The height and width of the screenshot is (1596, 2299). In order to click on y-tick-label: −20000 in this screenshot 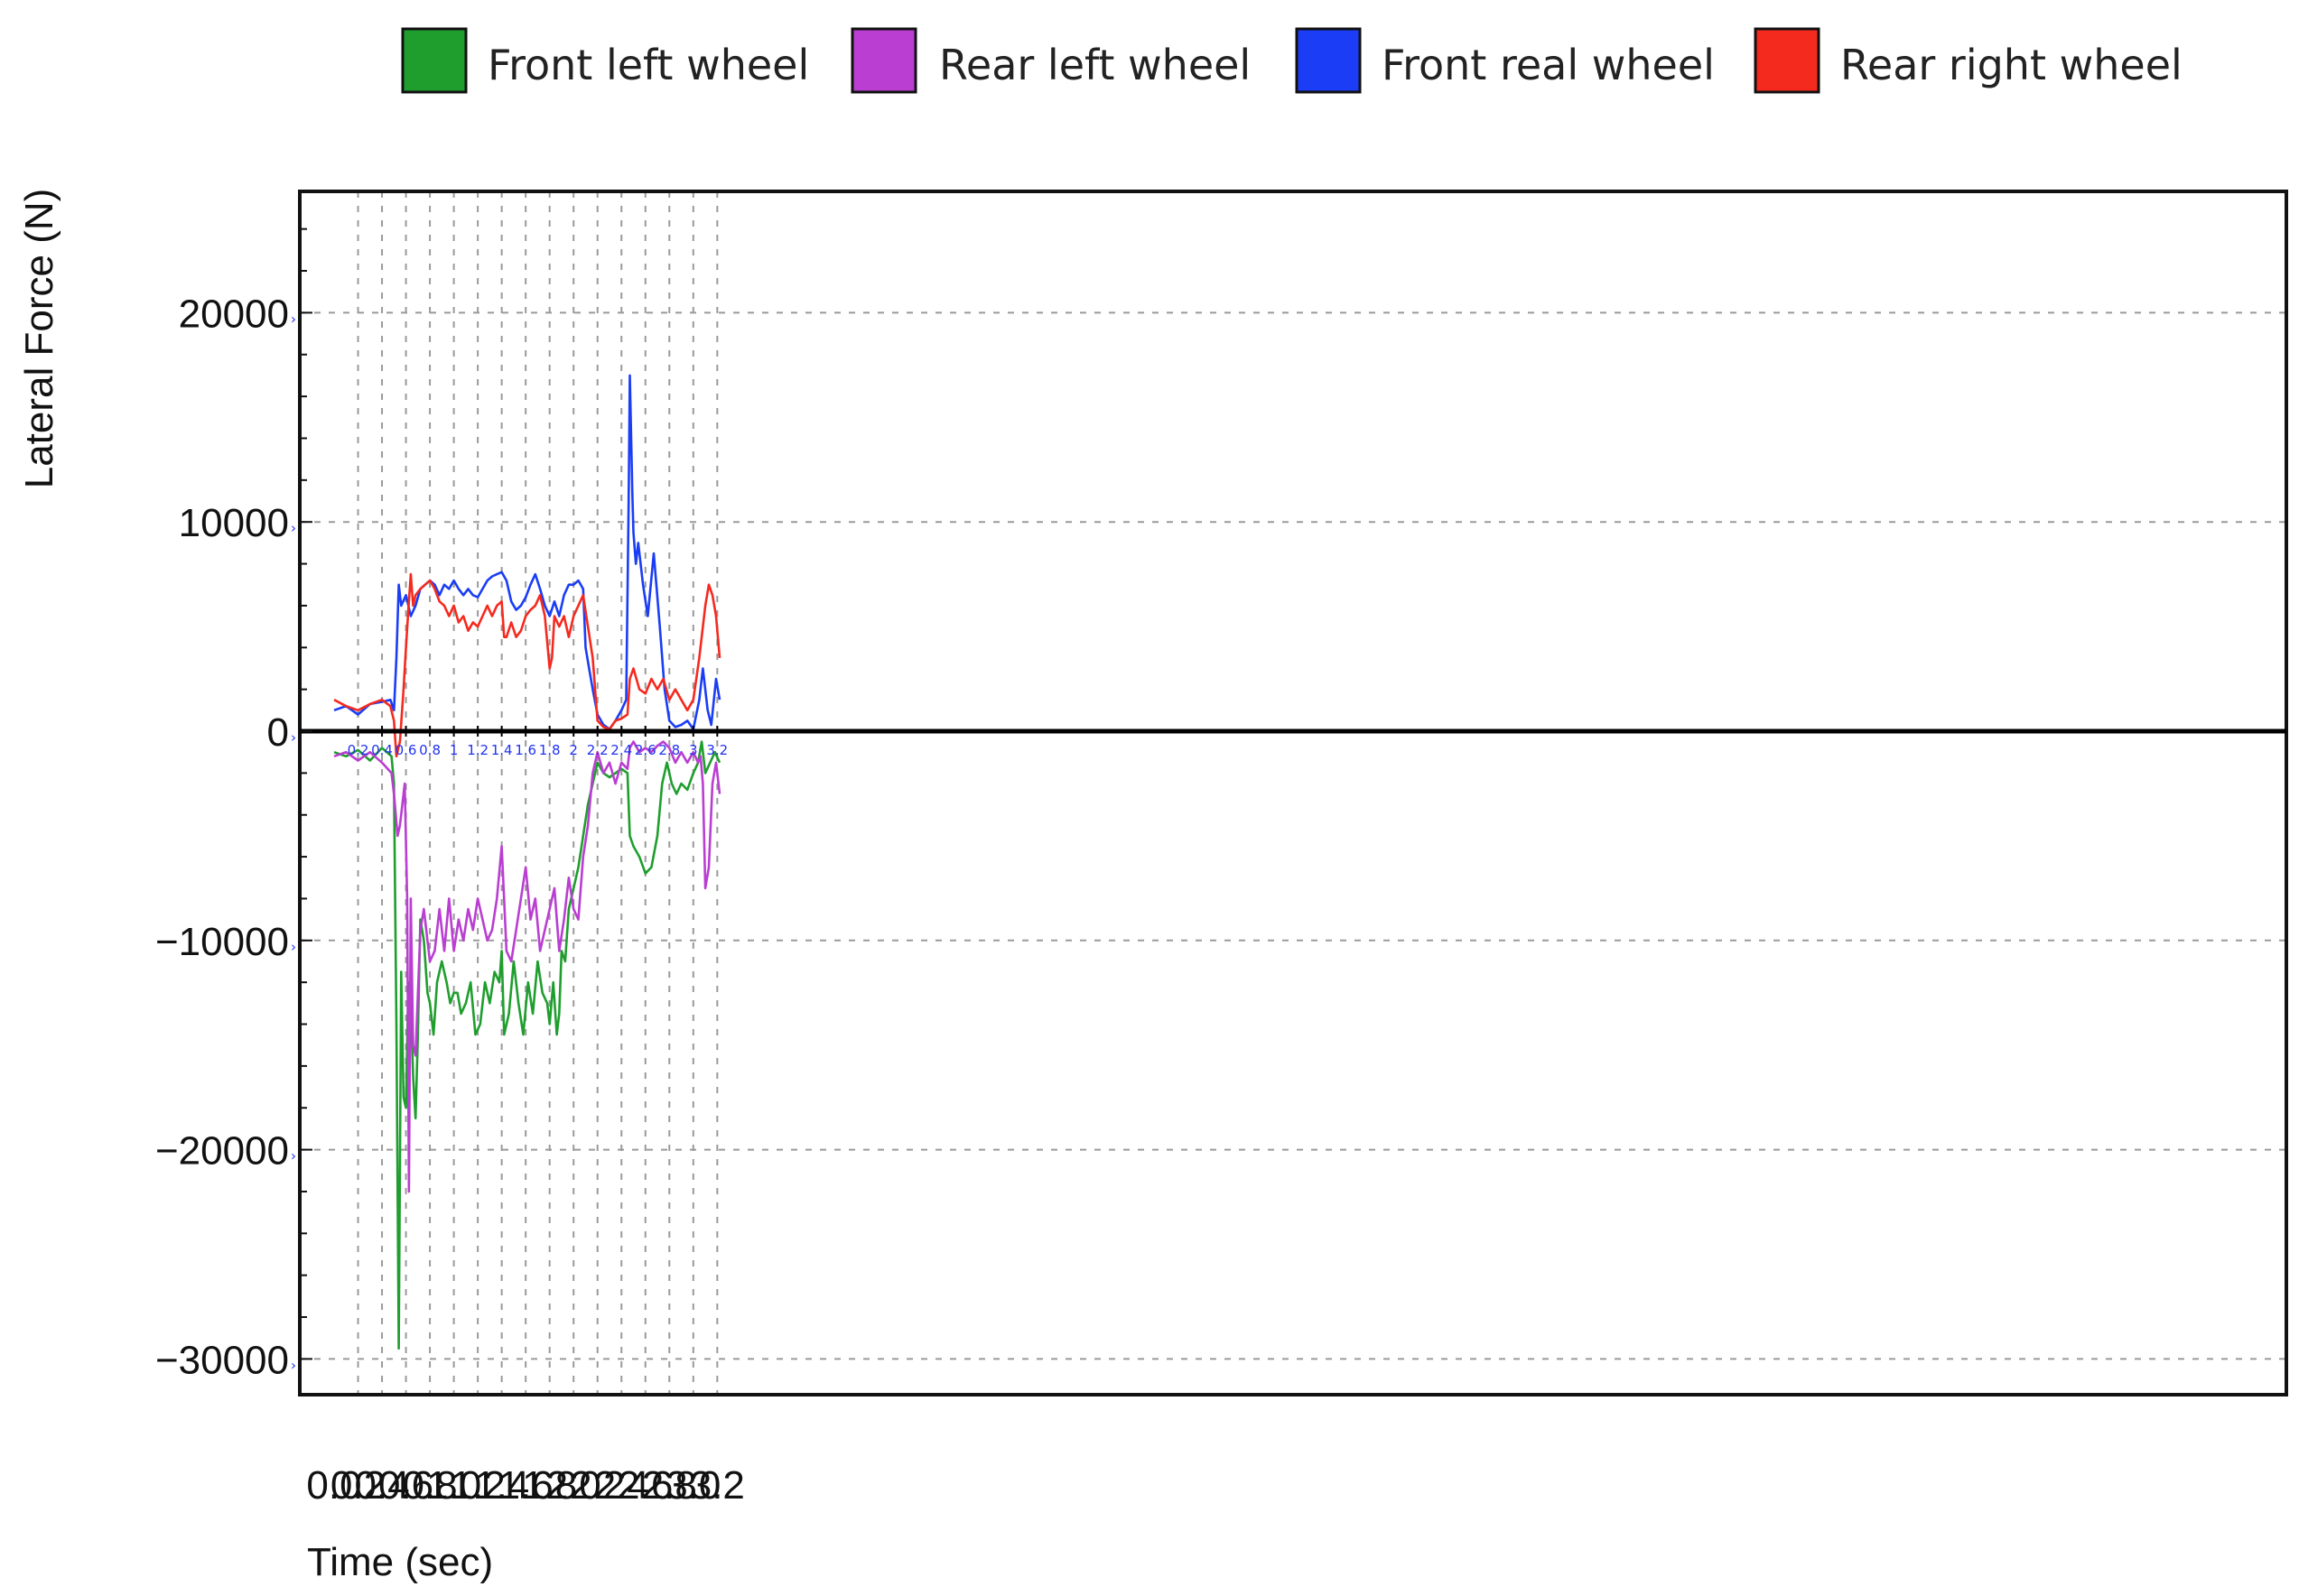, I will do `click(222, 1151)`.